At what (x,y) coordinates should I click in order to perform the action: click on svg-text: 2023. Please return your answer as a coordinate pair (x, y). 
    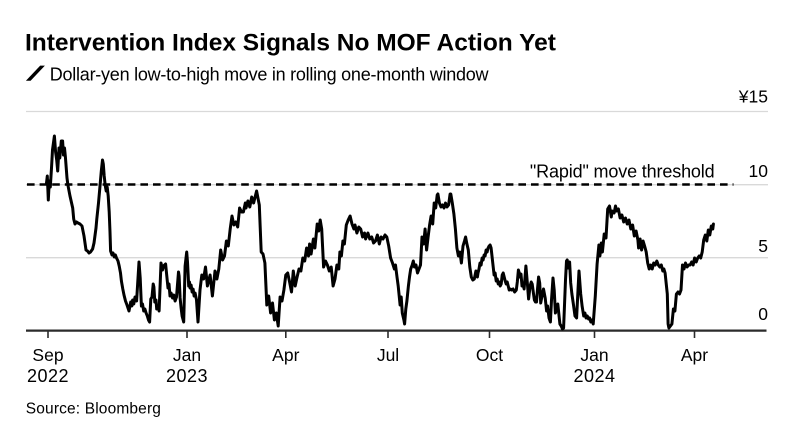
    Looking at the image, I should click on (187, 376).